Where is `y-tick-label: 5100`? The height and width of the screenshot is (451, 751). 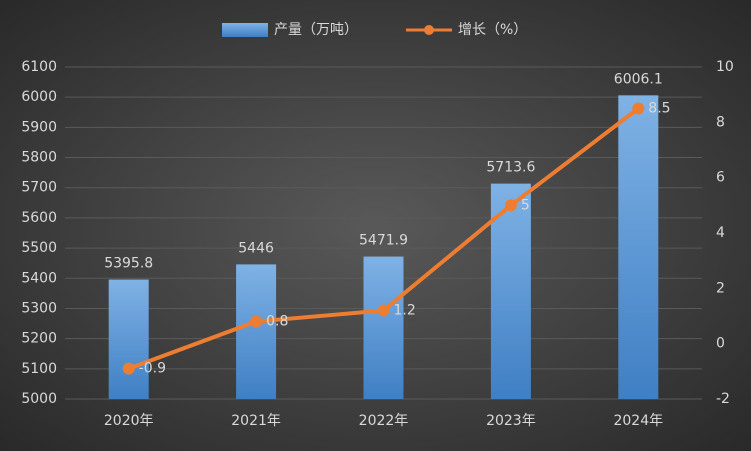 y-tick-label: 5100 is located at coordinates (39, 369).